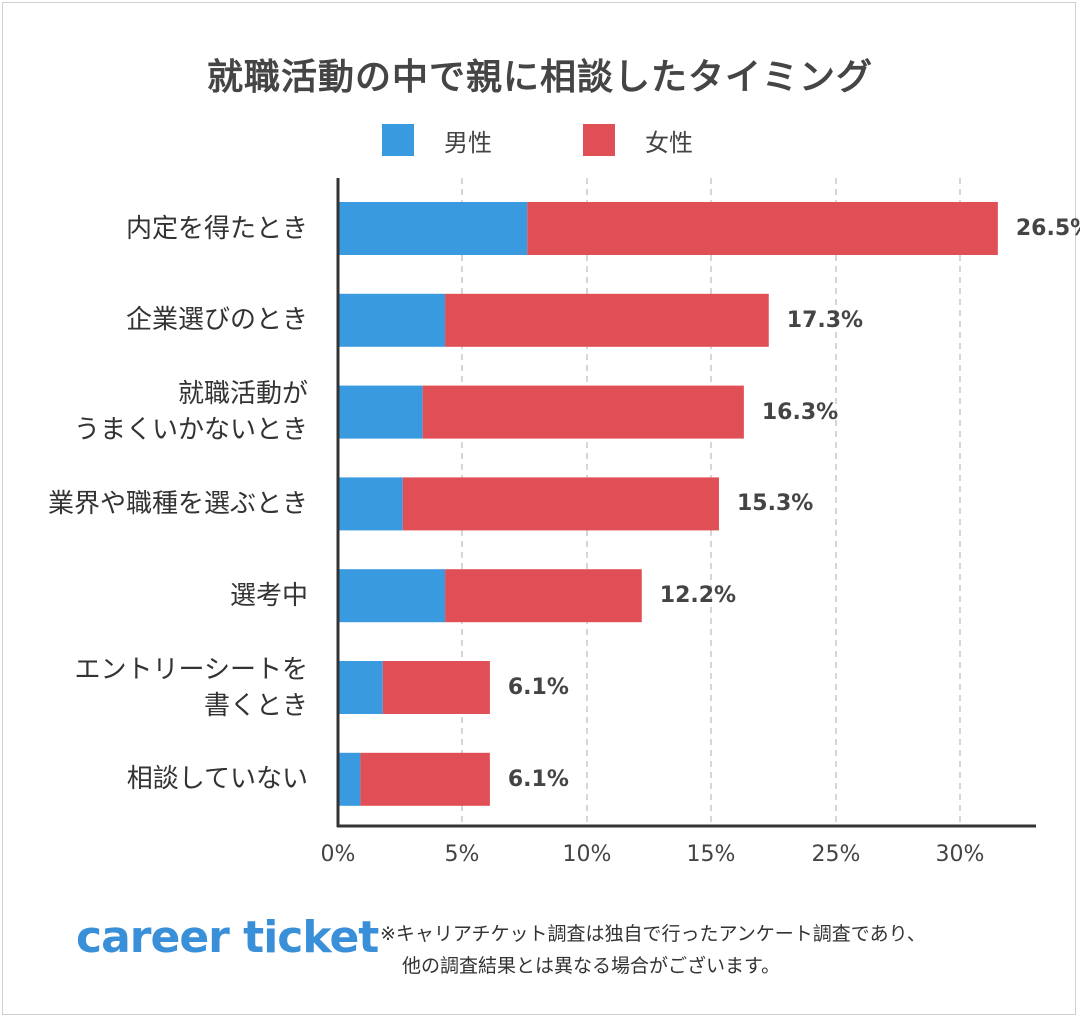  Describe the element at coordinates (836, 854) in the screenshot. I see `x-tick-label-5: 25%` at that location.